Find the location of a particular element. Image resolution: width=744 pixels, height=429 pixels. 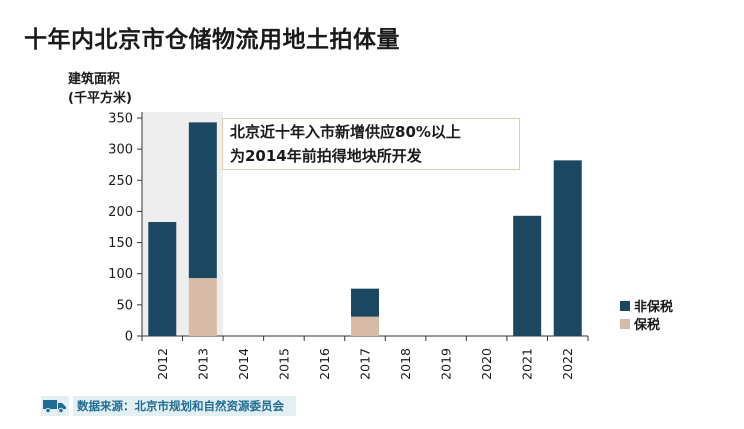

legend-swatch-non-bonded is located at coordinates (625, 306).